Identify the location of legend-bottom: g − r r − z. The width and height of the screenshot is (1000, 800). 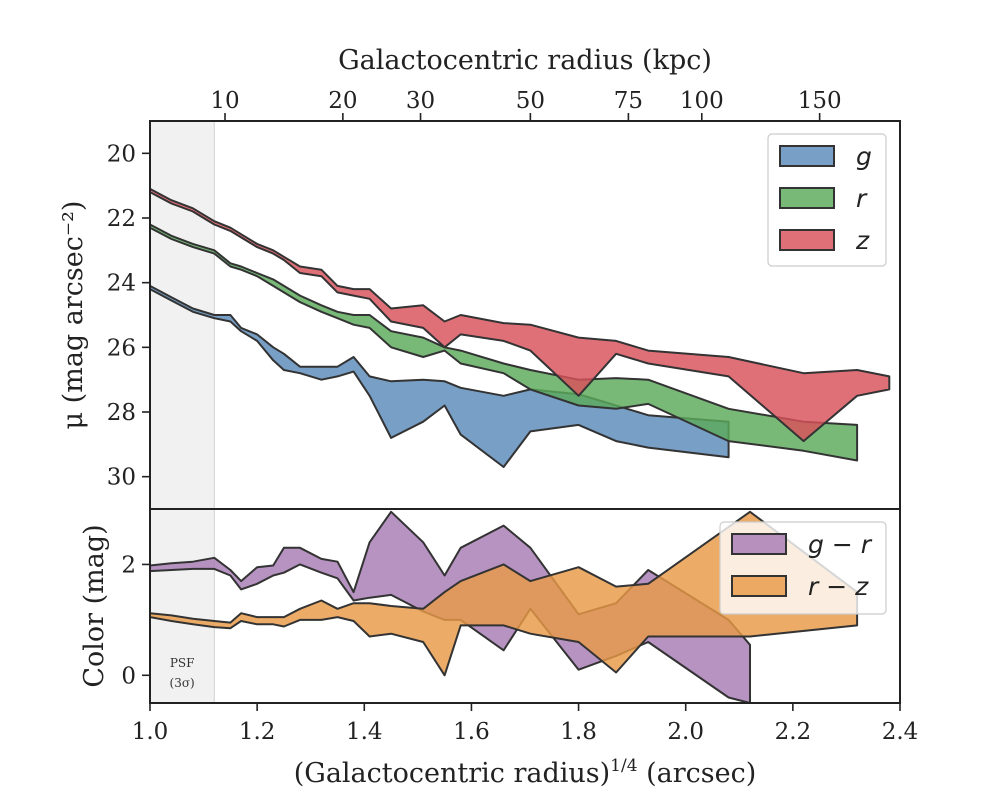
(803, 568).